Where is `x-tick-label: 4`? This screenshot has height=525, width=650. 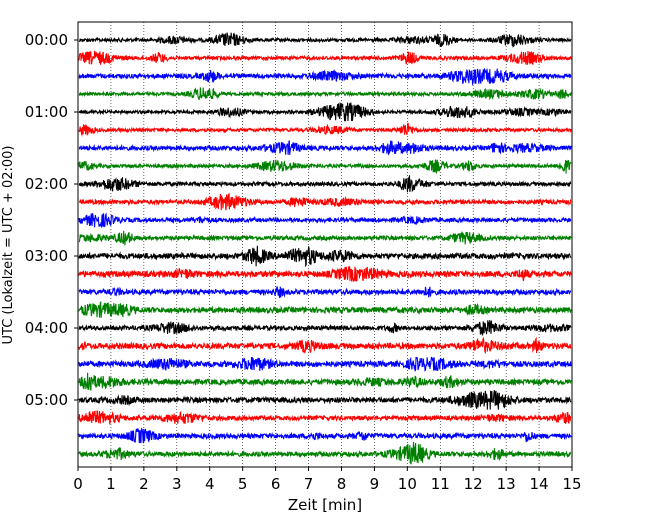 x-tick-label: 4 is located at coordinates (210, 484).